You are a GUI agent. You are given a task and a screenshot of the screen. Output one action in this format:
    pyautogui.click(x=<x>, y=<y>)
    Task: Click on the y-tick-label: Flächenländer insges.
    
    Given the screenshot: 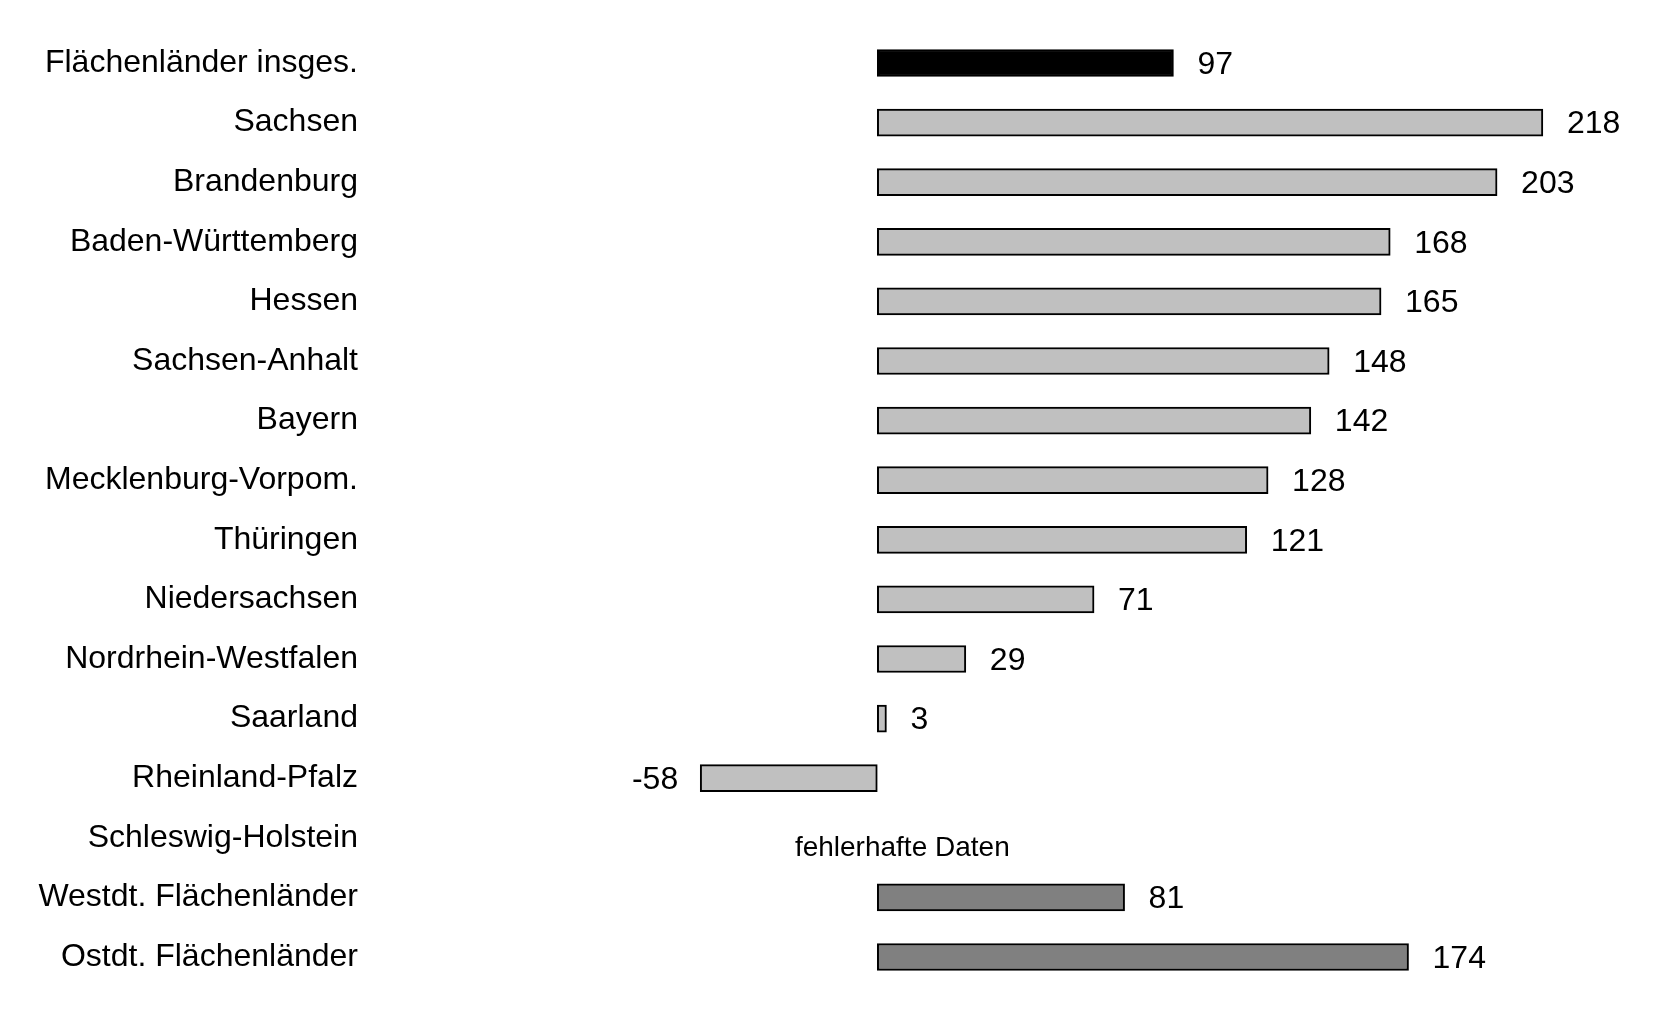 What is the action you would take?
    pyautogui.click(x=201, y=60)
    